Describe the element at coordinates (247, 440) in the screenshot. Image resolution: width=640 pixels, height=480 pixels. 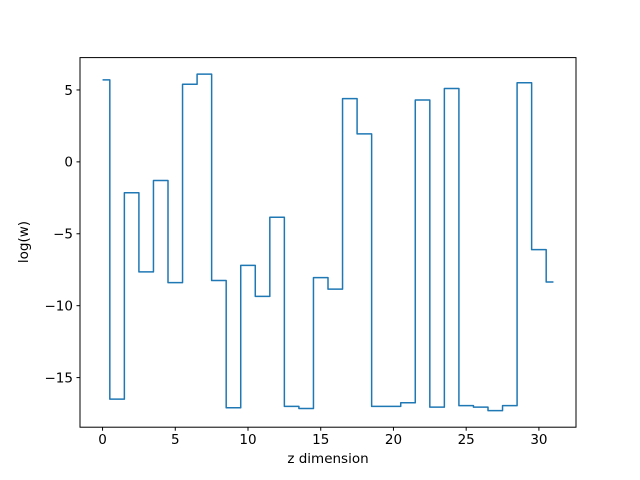
I see `x-tick-label: 10` at that location.